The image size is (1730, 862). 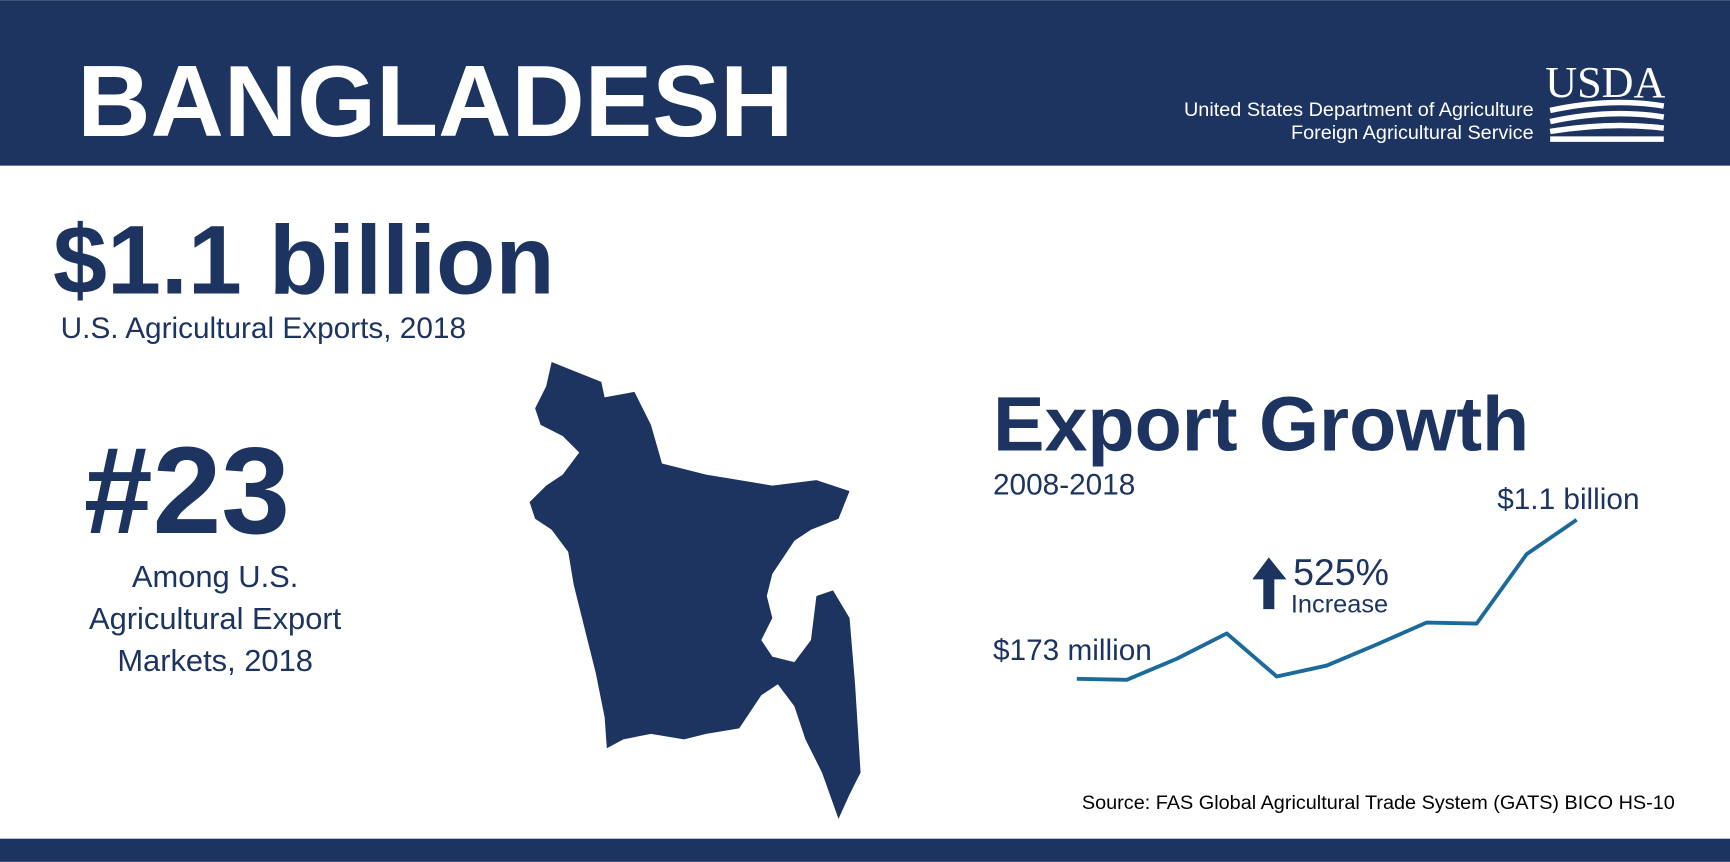 I want to click on logo-swoosh, so click(x=1607, y=120).